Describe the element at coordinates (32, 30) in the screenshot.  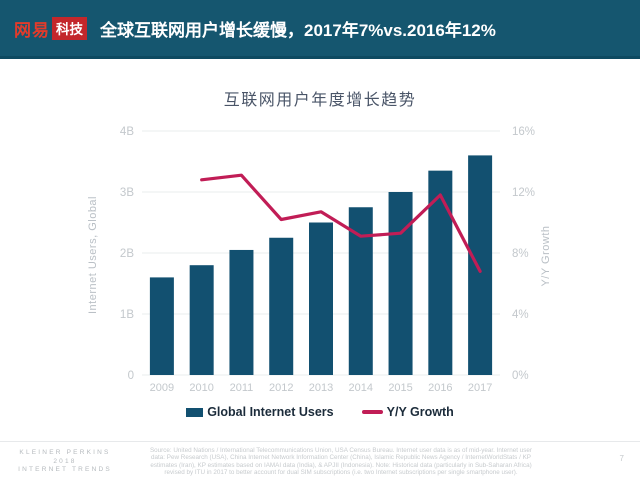
I see `logo-text: 网易` at that location.